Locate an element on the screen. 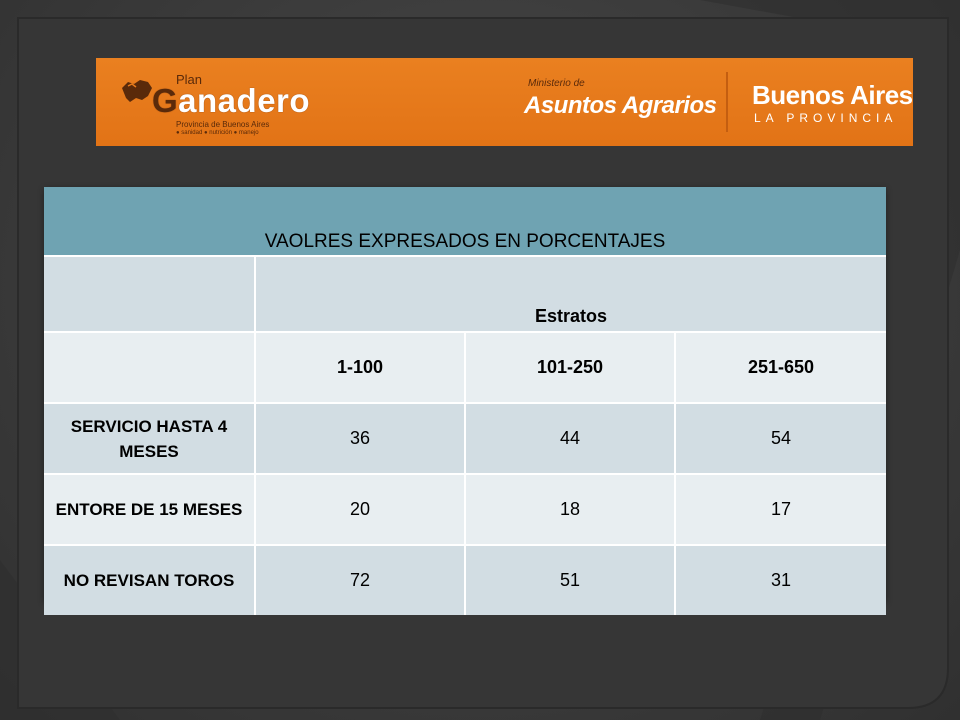  la-provincia-label: LA PROVINCIA is located at coordinates (826, 118).